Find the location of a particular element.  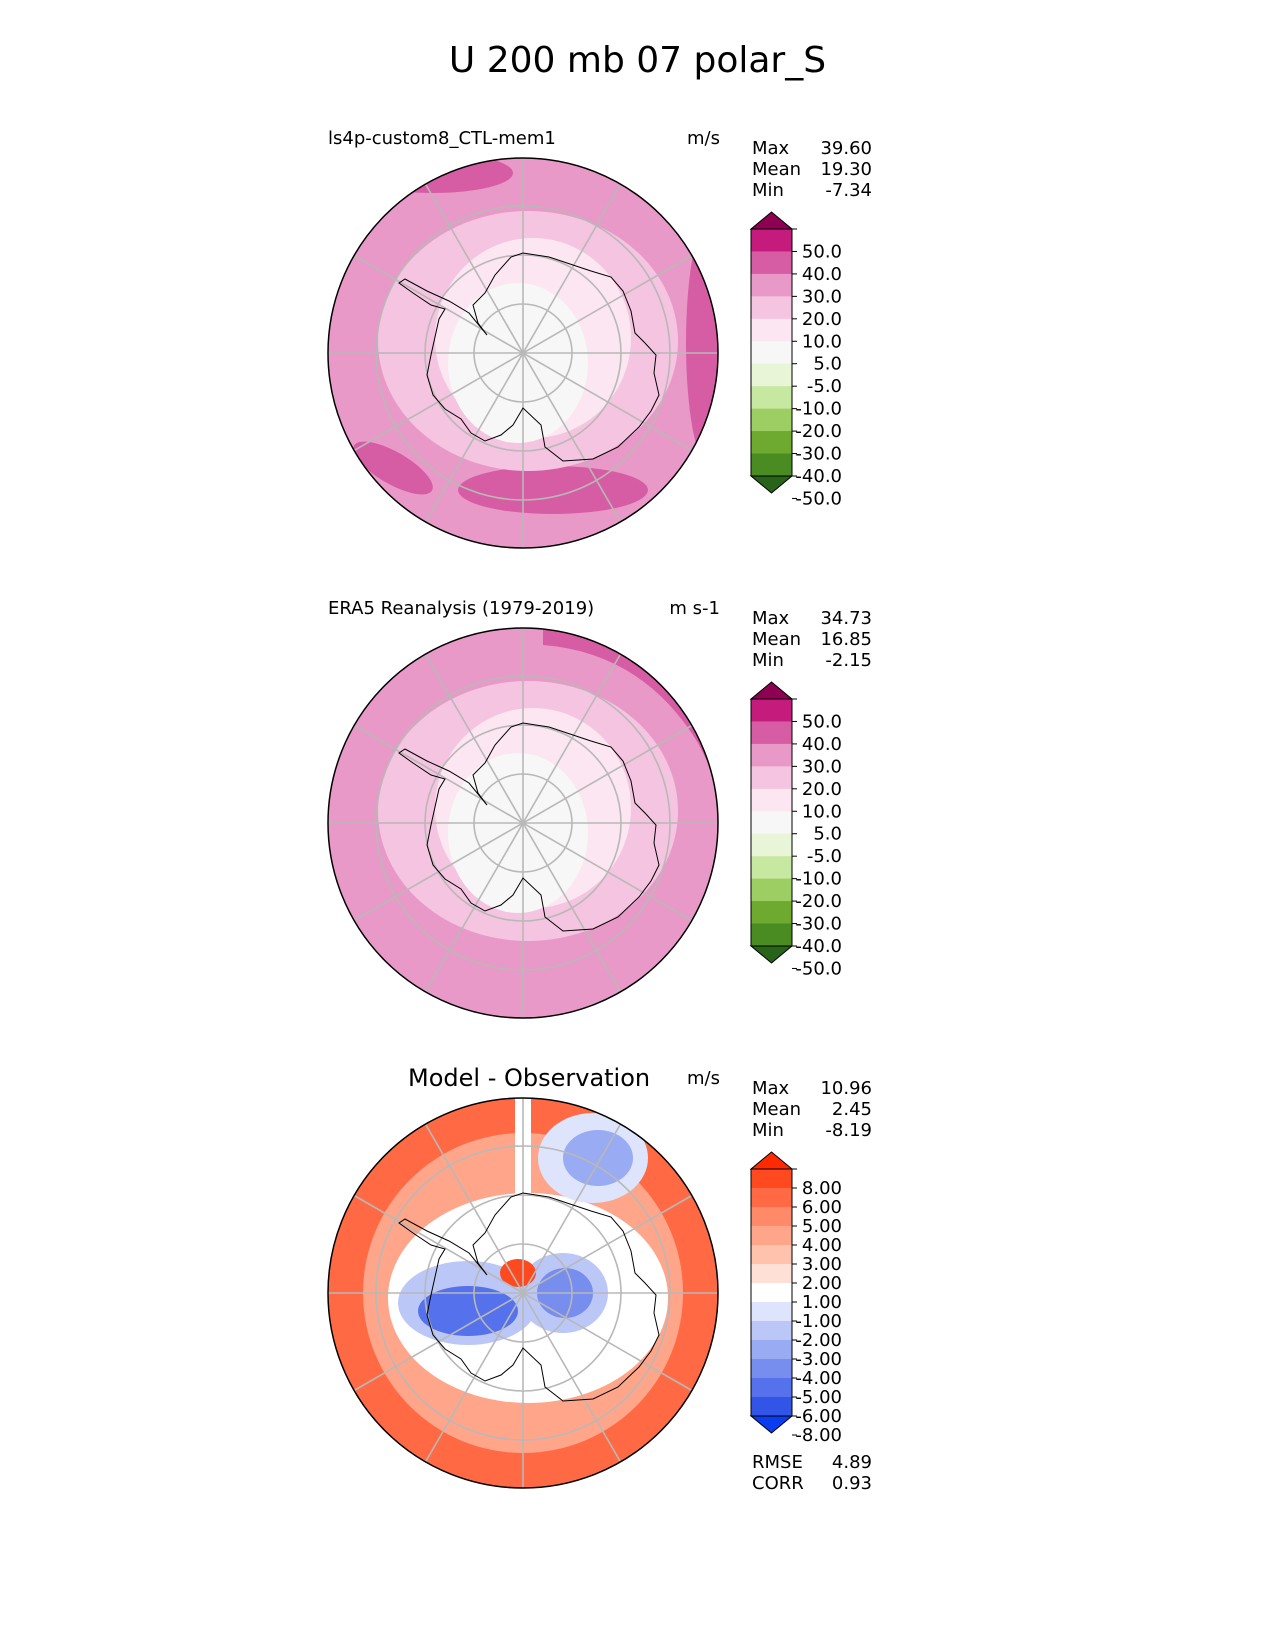

map-obs is located at coordinates (523, 823).